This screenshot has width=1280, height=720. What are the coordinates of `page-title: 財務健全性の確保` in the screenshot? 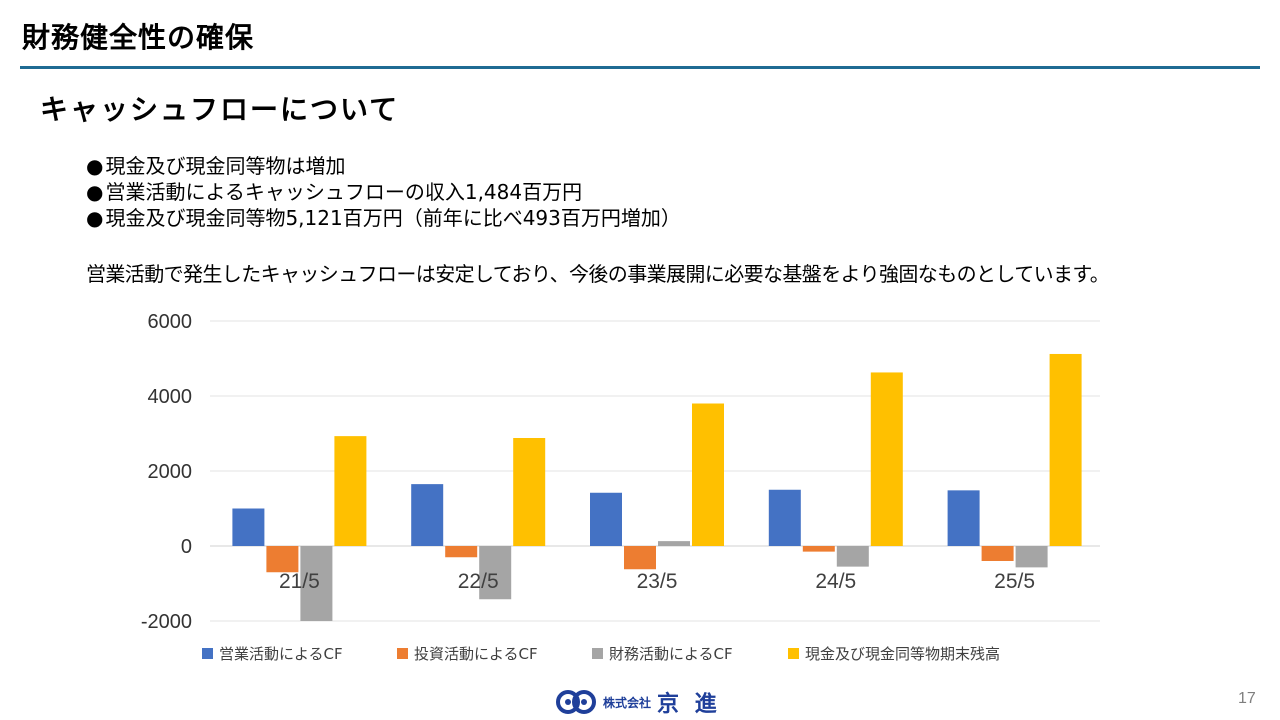 It's located at (138, 37).